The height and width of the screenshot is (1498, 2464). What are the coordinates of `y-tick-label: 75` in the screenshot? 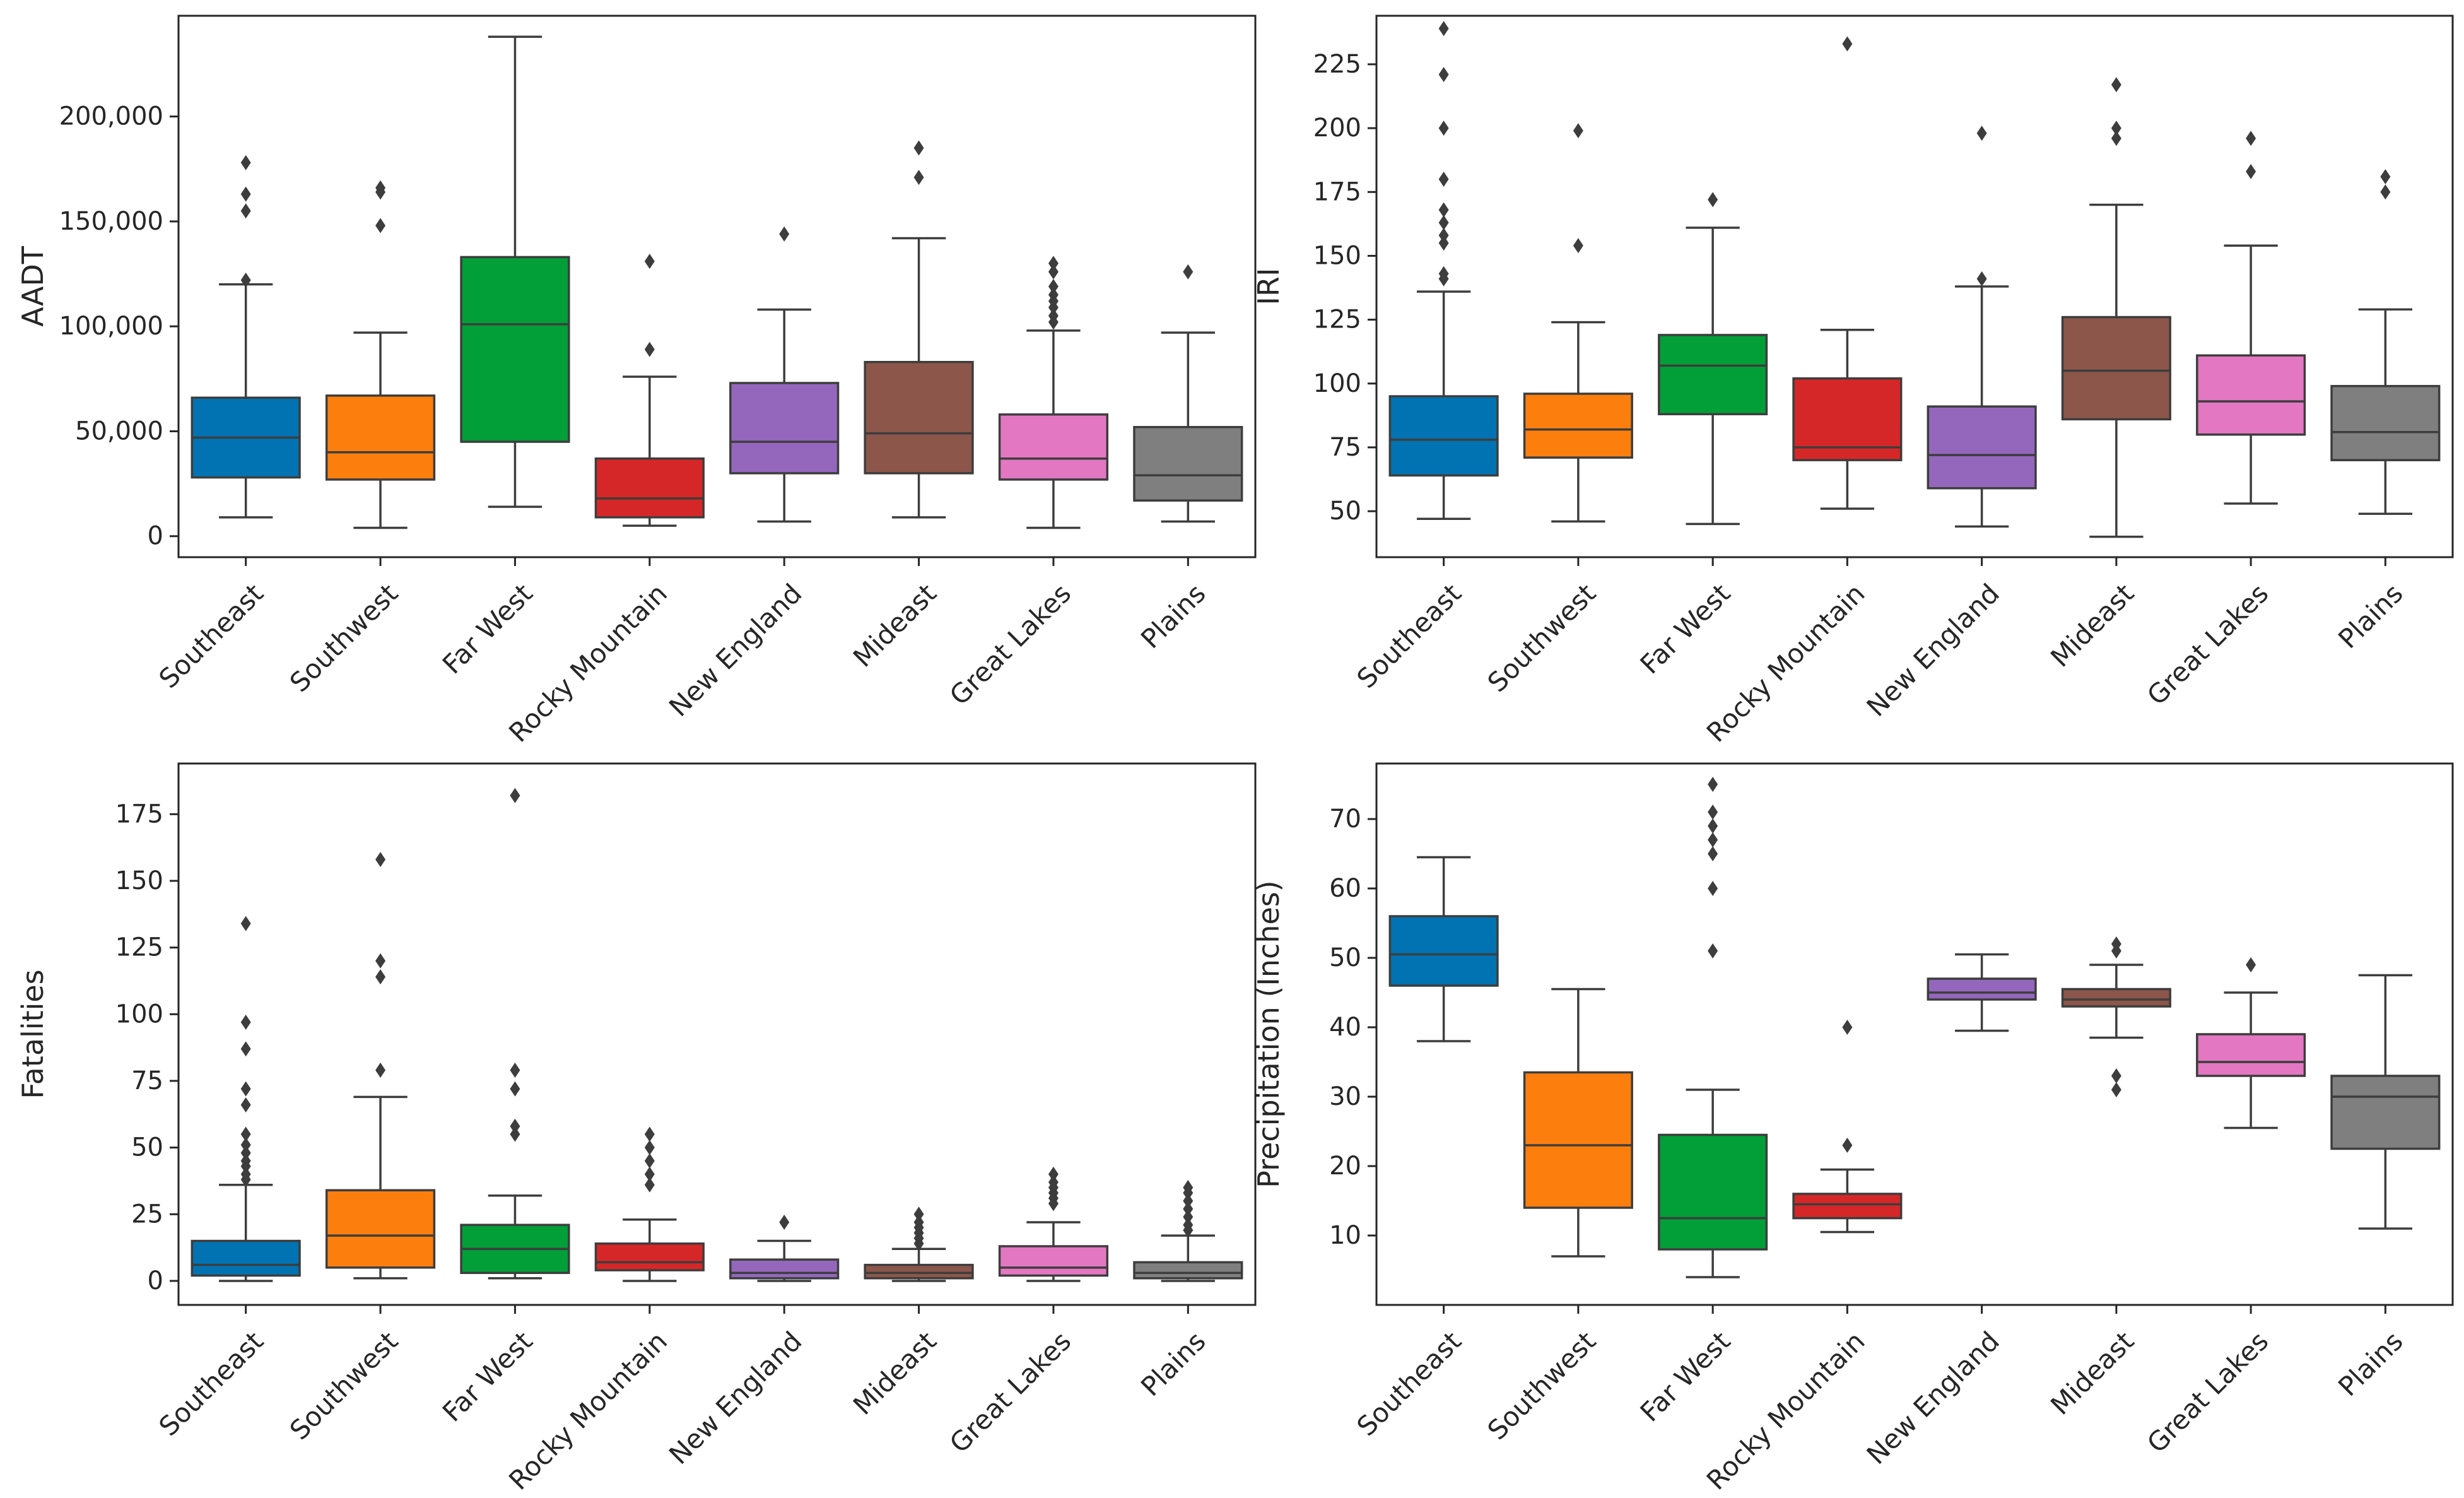 It's located at (147, 1080).